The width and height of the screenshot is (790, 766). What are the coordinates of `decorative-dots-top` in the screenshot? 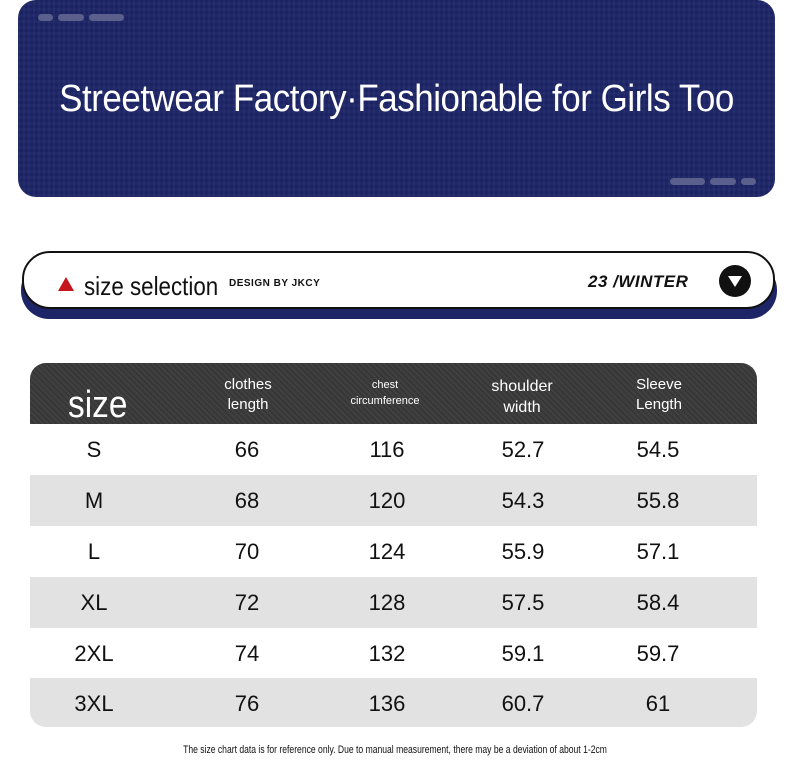 It's located at (81, 17).